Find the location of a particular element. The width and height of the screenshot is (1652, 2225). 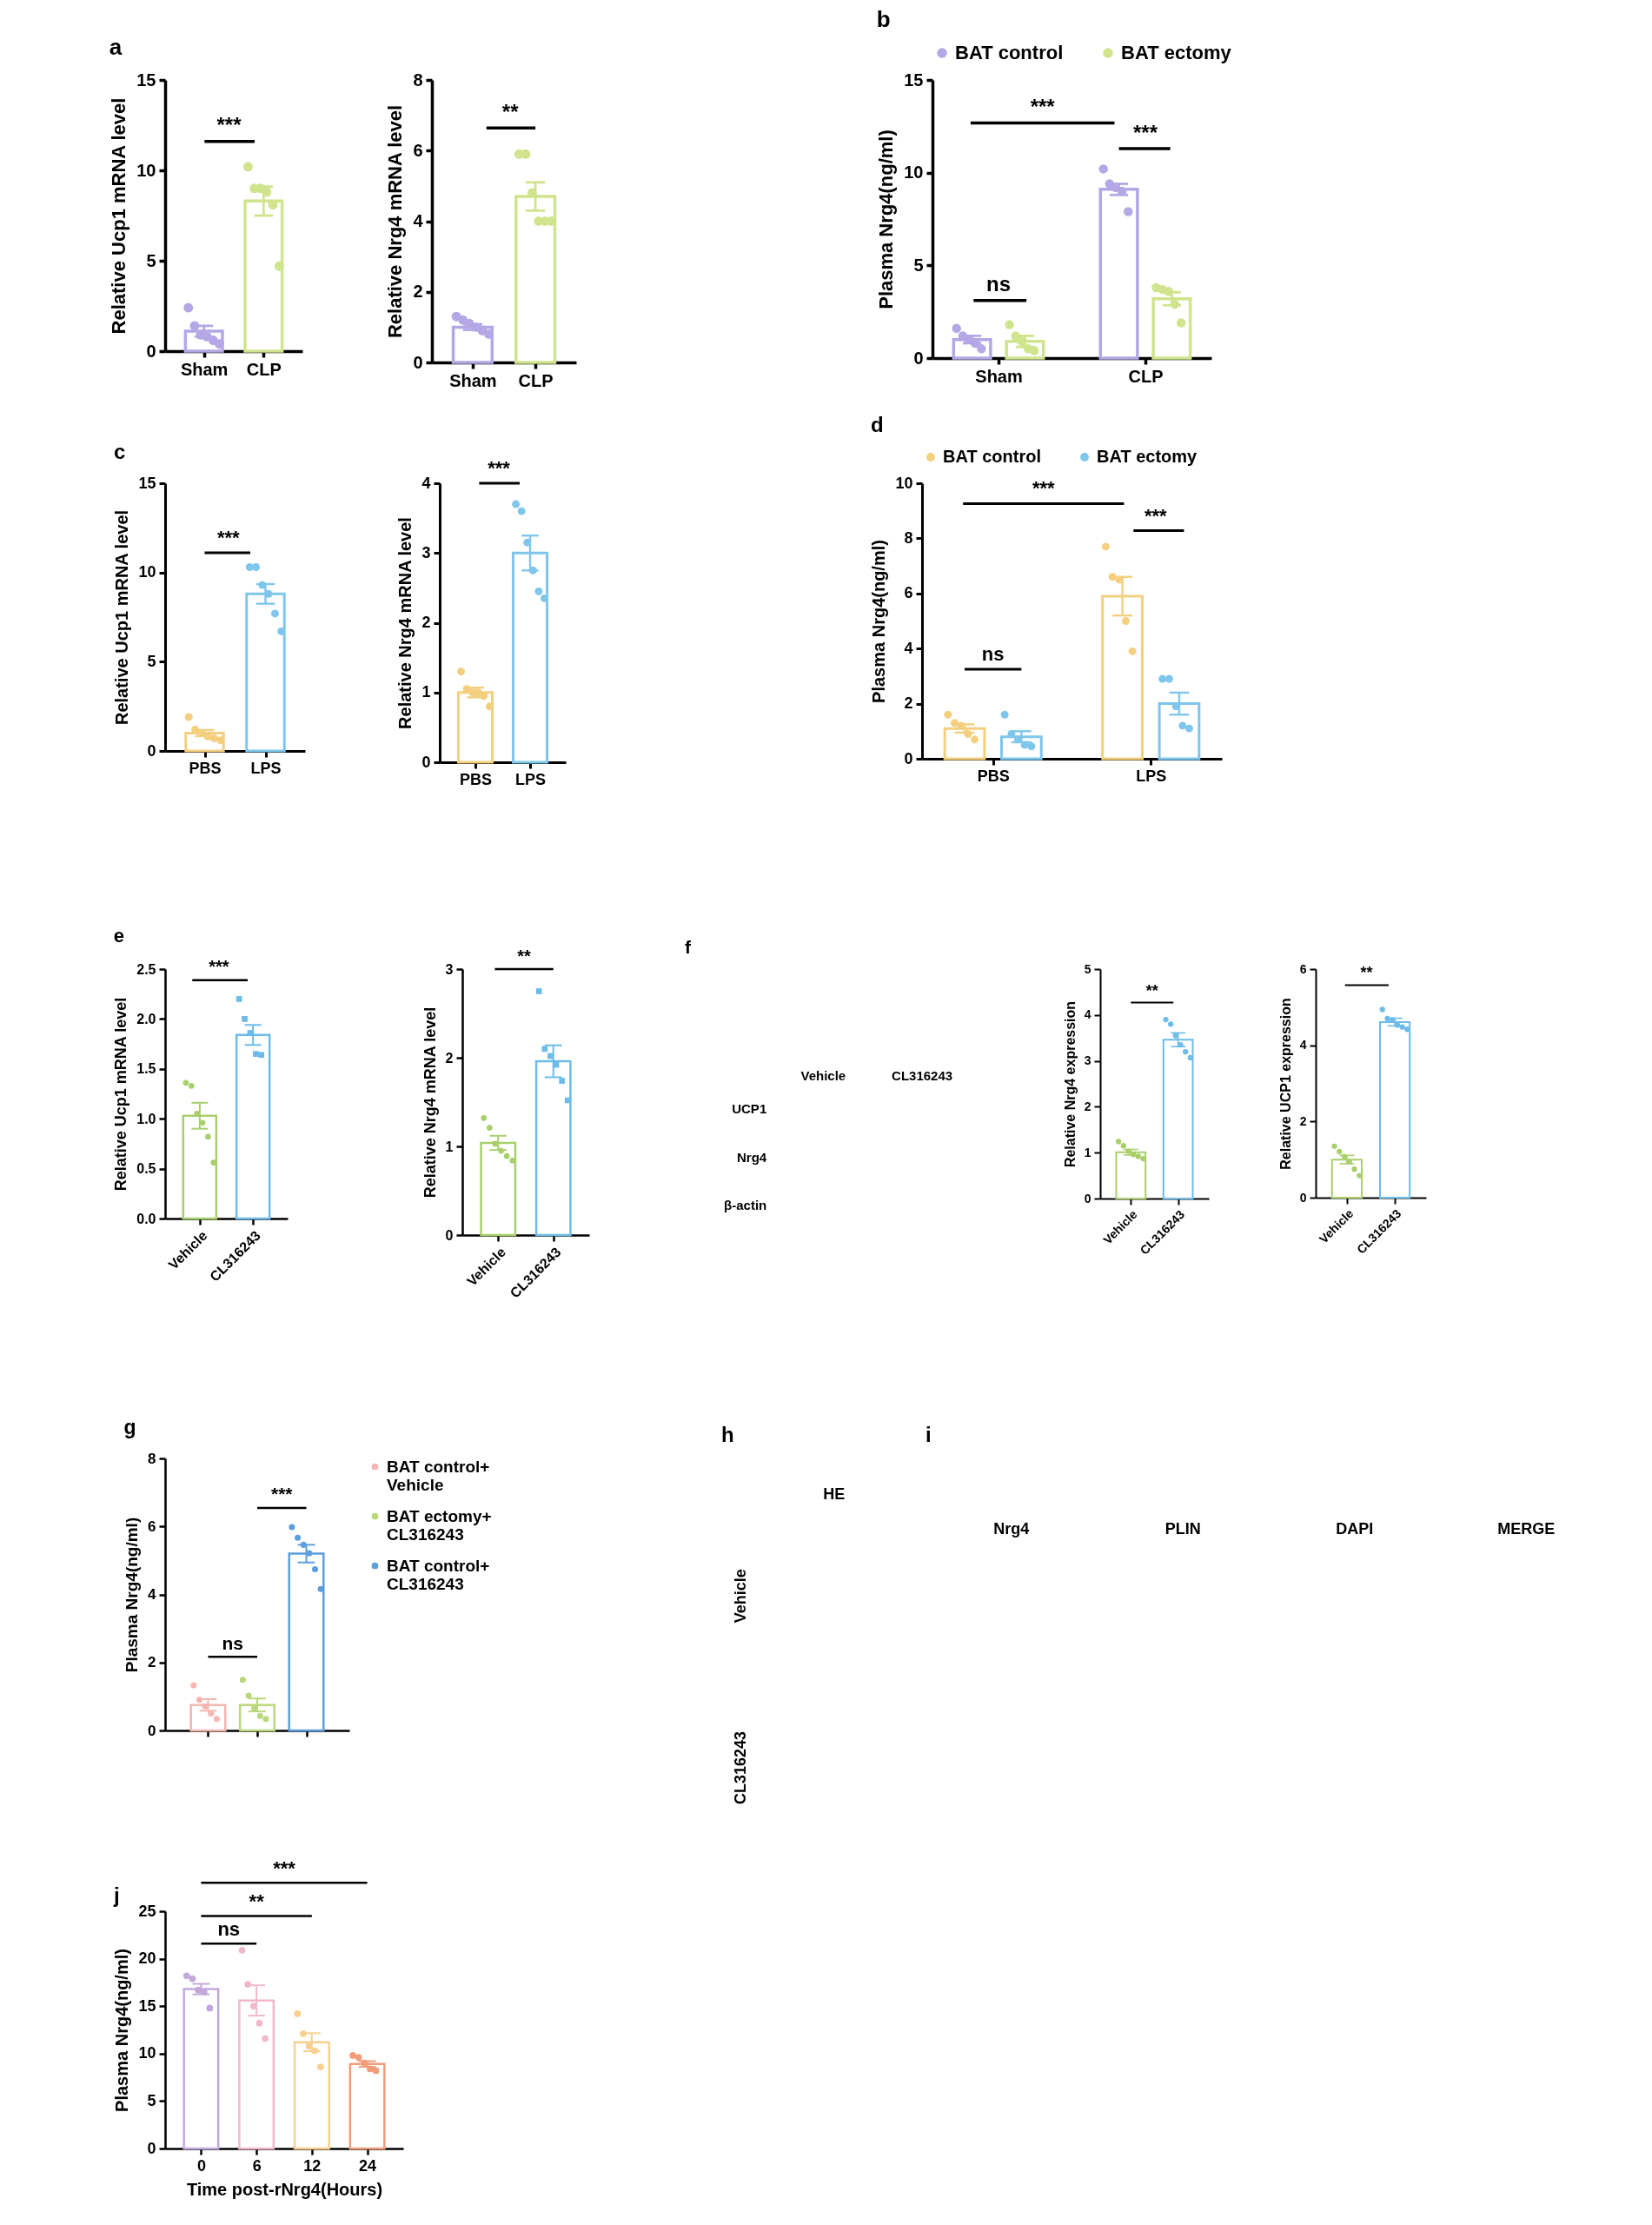

y-tick-label: 0.5 is located at coordinates (146, 1169).